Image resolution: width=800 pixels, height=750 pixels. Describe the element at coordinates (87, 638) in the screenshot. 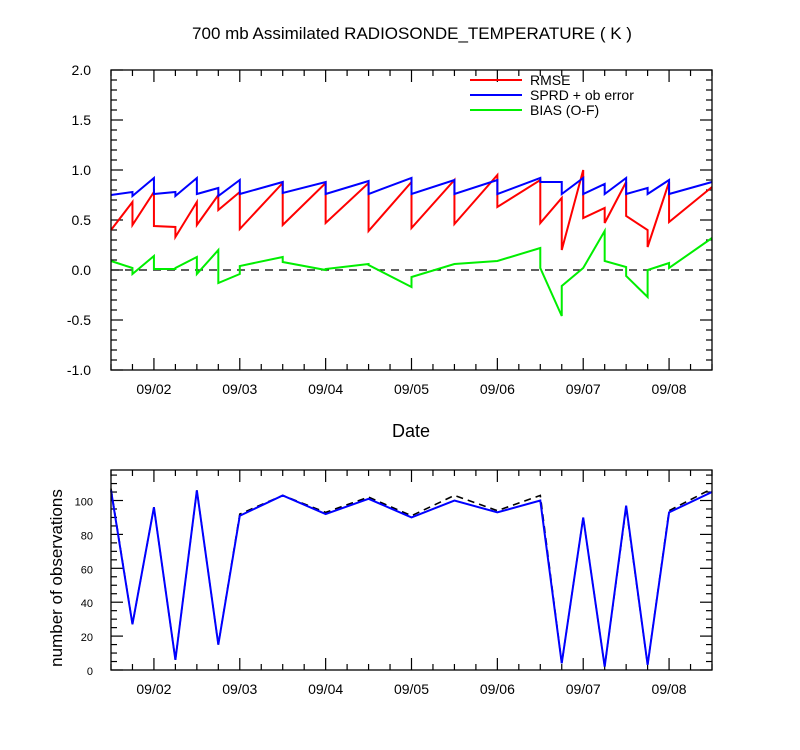

I see `y-tick-label: 20` at that location.